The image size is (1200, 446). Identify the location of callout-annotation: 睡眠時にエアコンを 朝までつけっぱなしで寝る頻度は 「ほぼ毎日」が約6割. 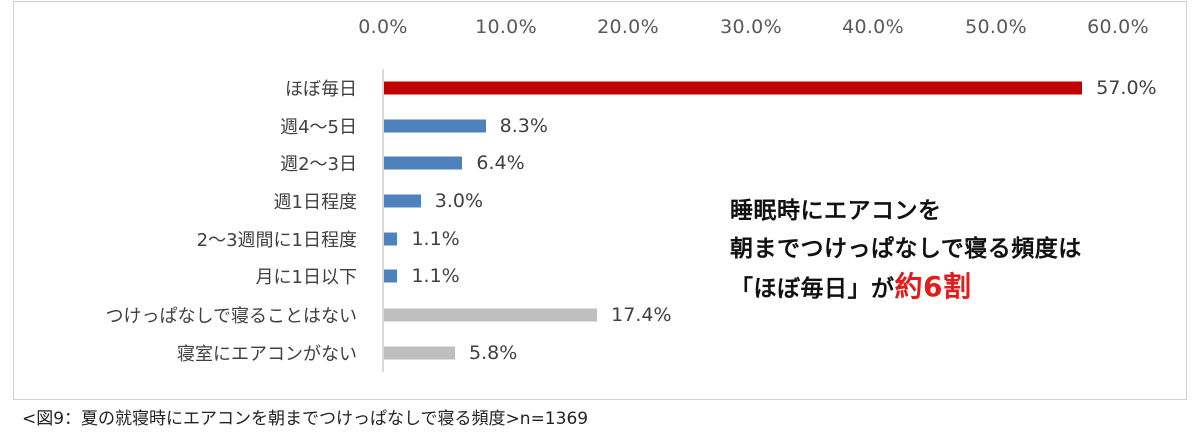
(906, 250).